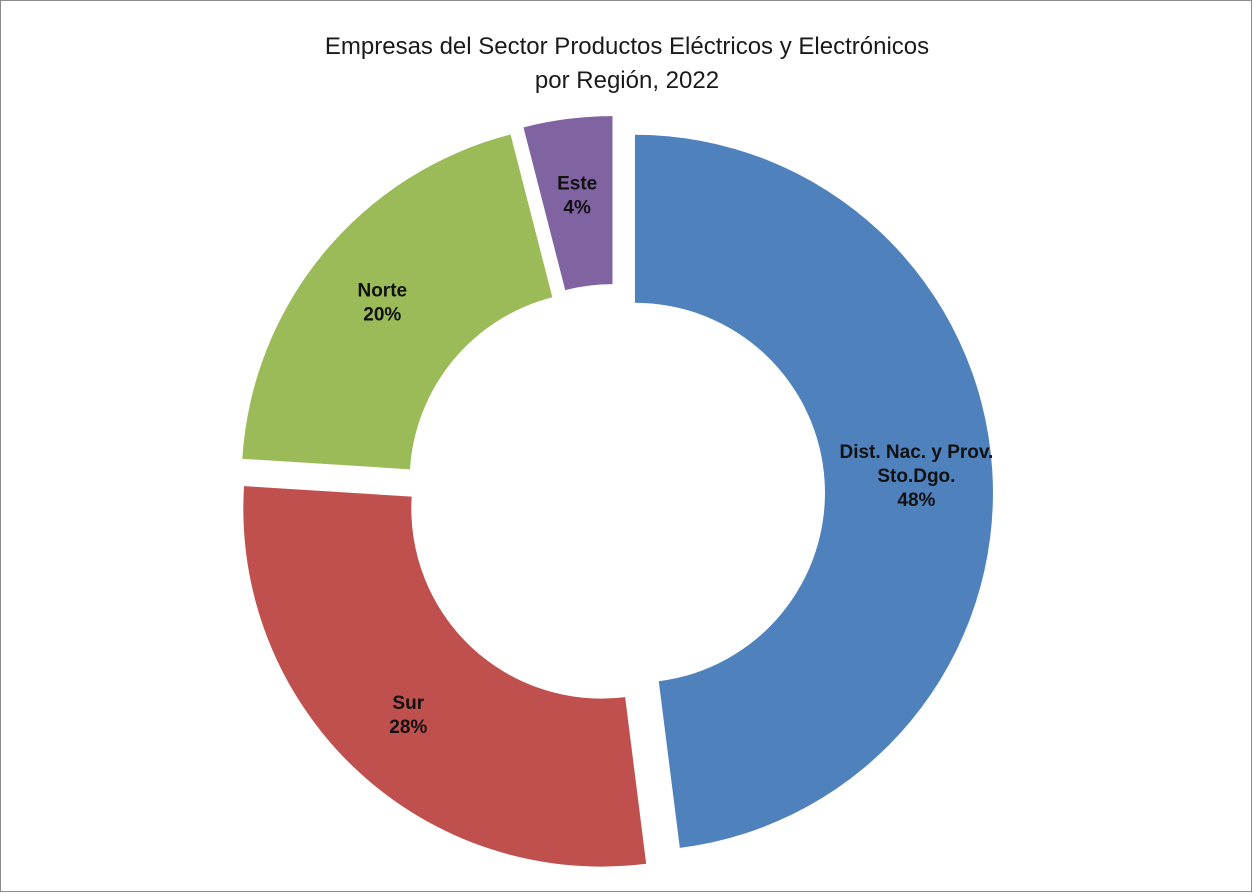  I want to click on slice-label-0: Dist. Nac. y Prov. Sto.Dgo. 48%, so click(916, 476).